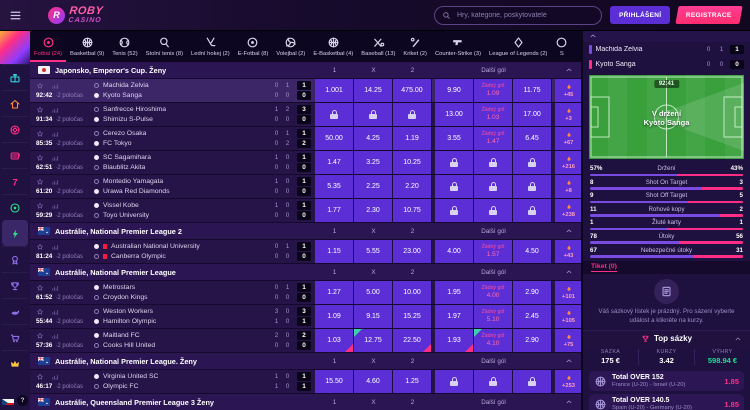  I want to click on more-markets-button: +101, so click(568, 292).